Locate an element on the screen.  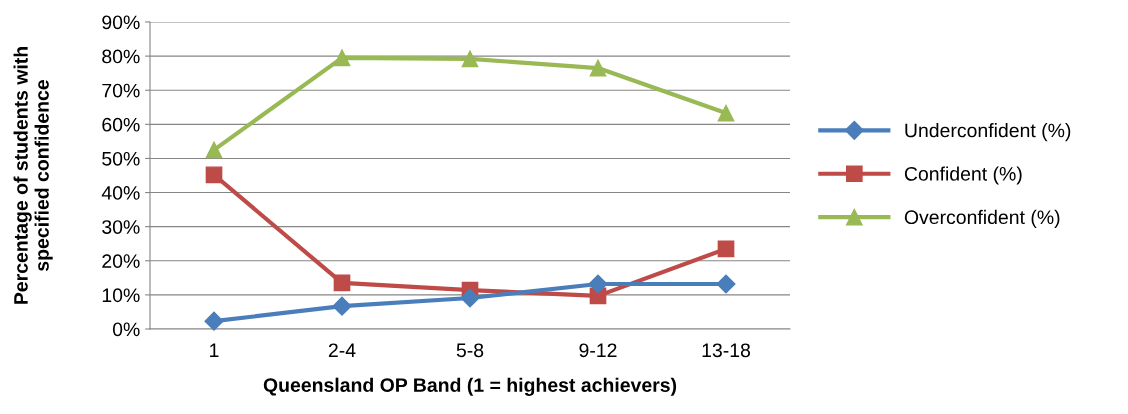
y-tick-label: 50% is located at coordinates (121, 158).